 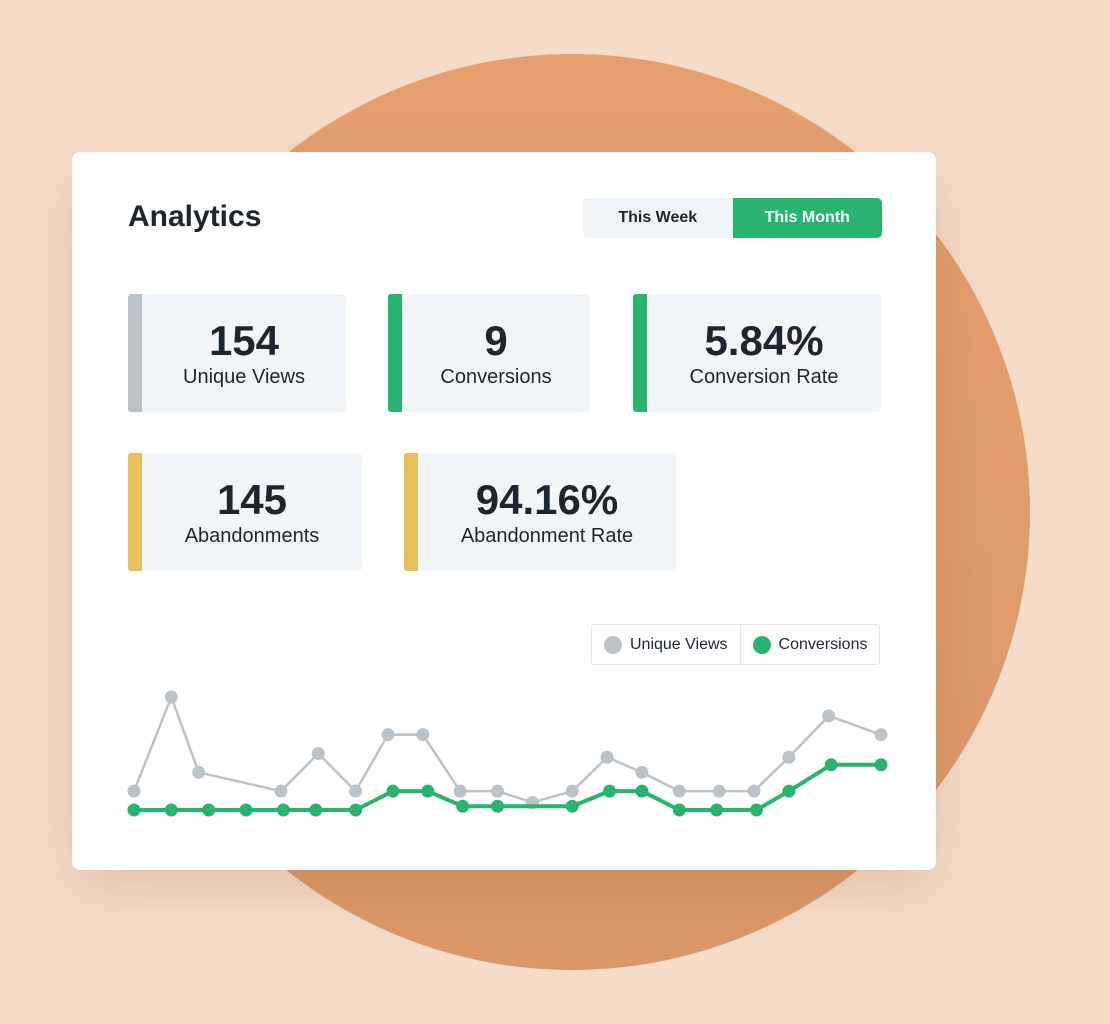 I want to click on chart, so click(x=507, y=753).